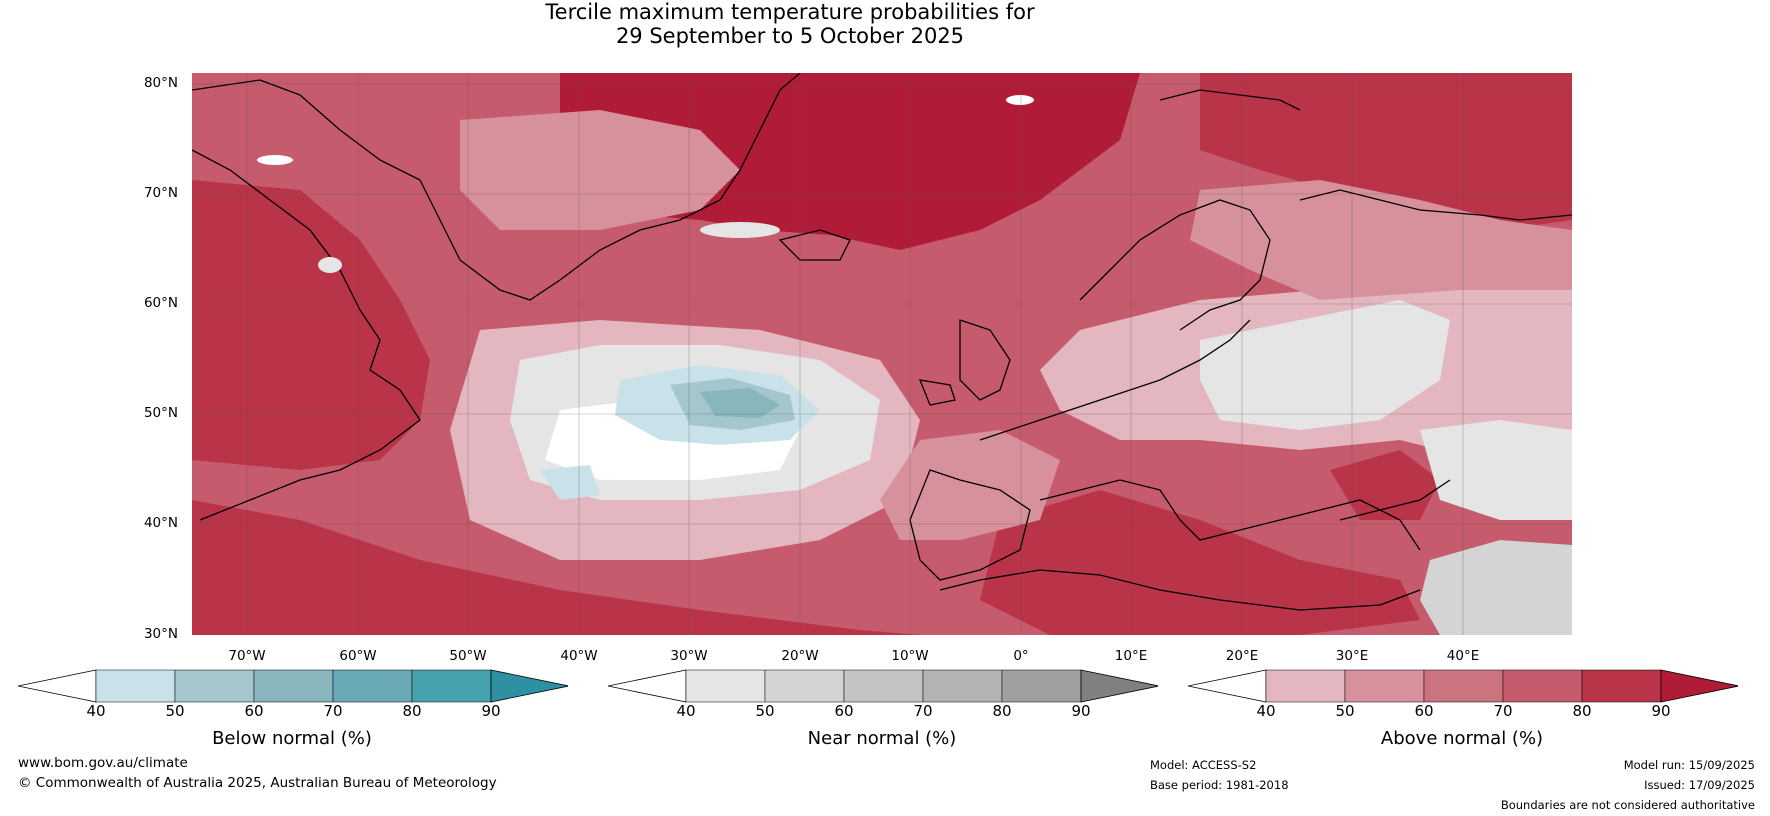 The height and width of the screenshot is (816, 1770). Describe the element at coordinates (160, 303) in the screenshot. I see `lat-label-60n: 60°N` at that location.